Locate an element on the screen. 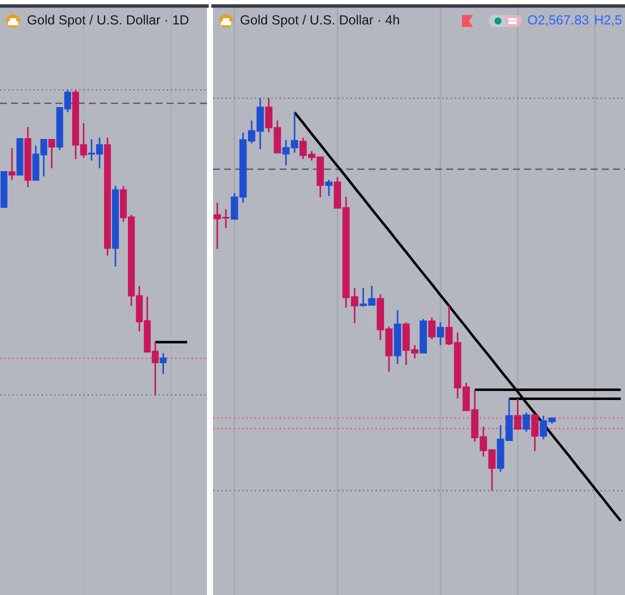 The width and height of the screenshot is (625, 595). chart-title: Gold Spot / U.S. Dollar · 4h is located at coordinates (320, 21).